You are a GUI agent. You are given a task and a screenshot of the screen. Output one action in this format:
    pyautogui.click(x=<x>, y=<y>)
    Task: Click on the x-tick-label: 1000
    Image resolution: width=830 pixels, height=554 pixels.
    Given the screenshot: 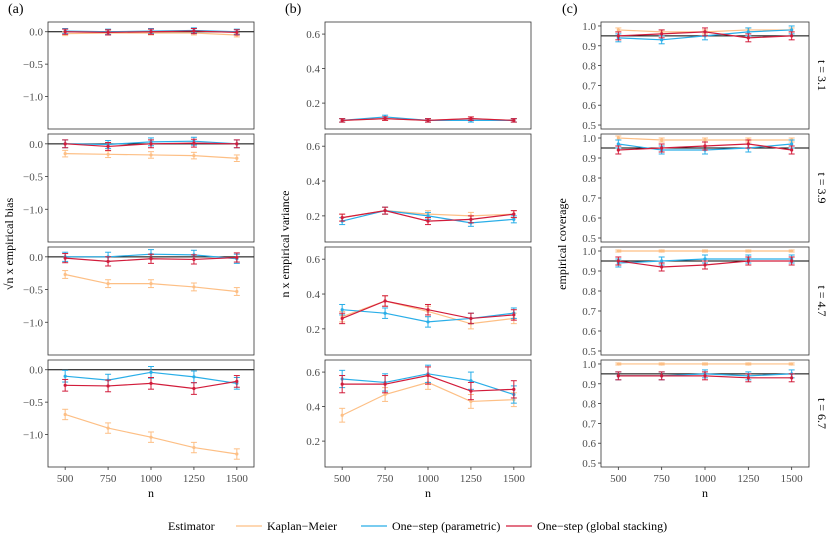 What is the action you would take?
    pyautogui.click(x=428, y=479)
    